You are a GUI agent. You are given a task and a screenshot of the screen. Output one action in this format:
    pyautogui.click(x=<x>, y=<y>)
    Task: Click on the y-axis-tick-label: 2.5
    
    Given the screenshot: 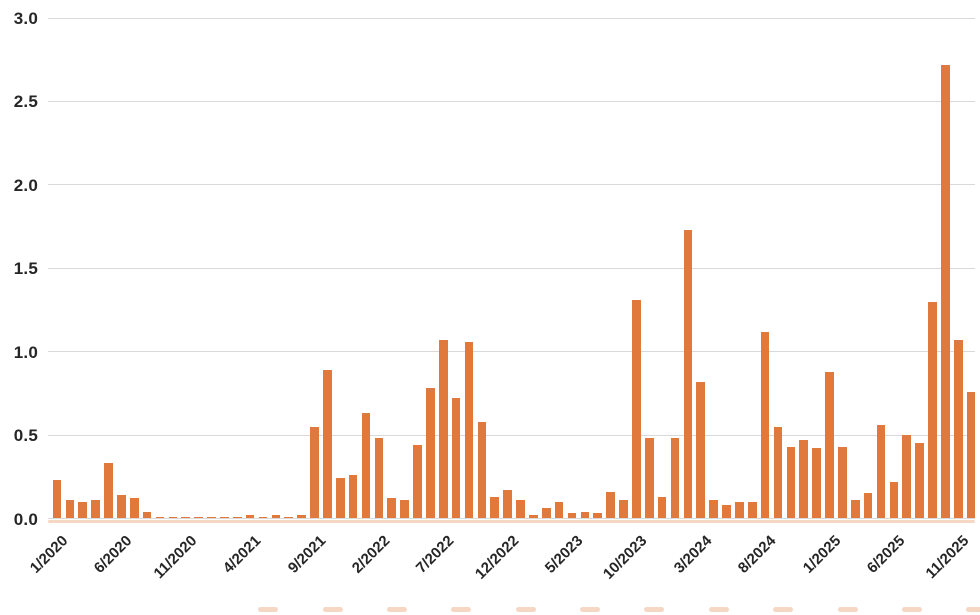 What is the action you would take?
    pyautogui.click(x=25, y=102)
    